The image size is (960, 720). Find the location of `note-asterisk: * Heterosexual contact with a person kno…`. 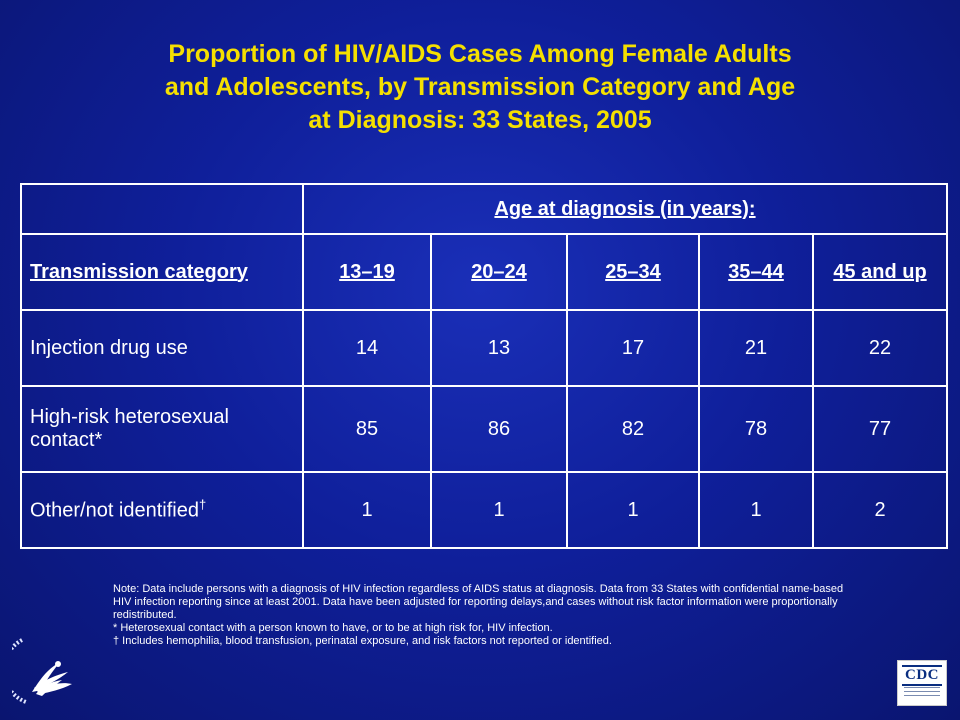

note-asterisk: * Heterosexual contact with a person kno… is located at coordinates (333, 628).